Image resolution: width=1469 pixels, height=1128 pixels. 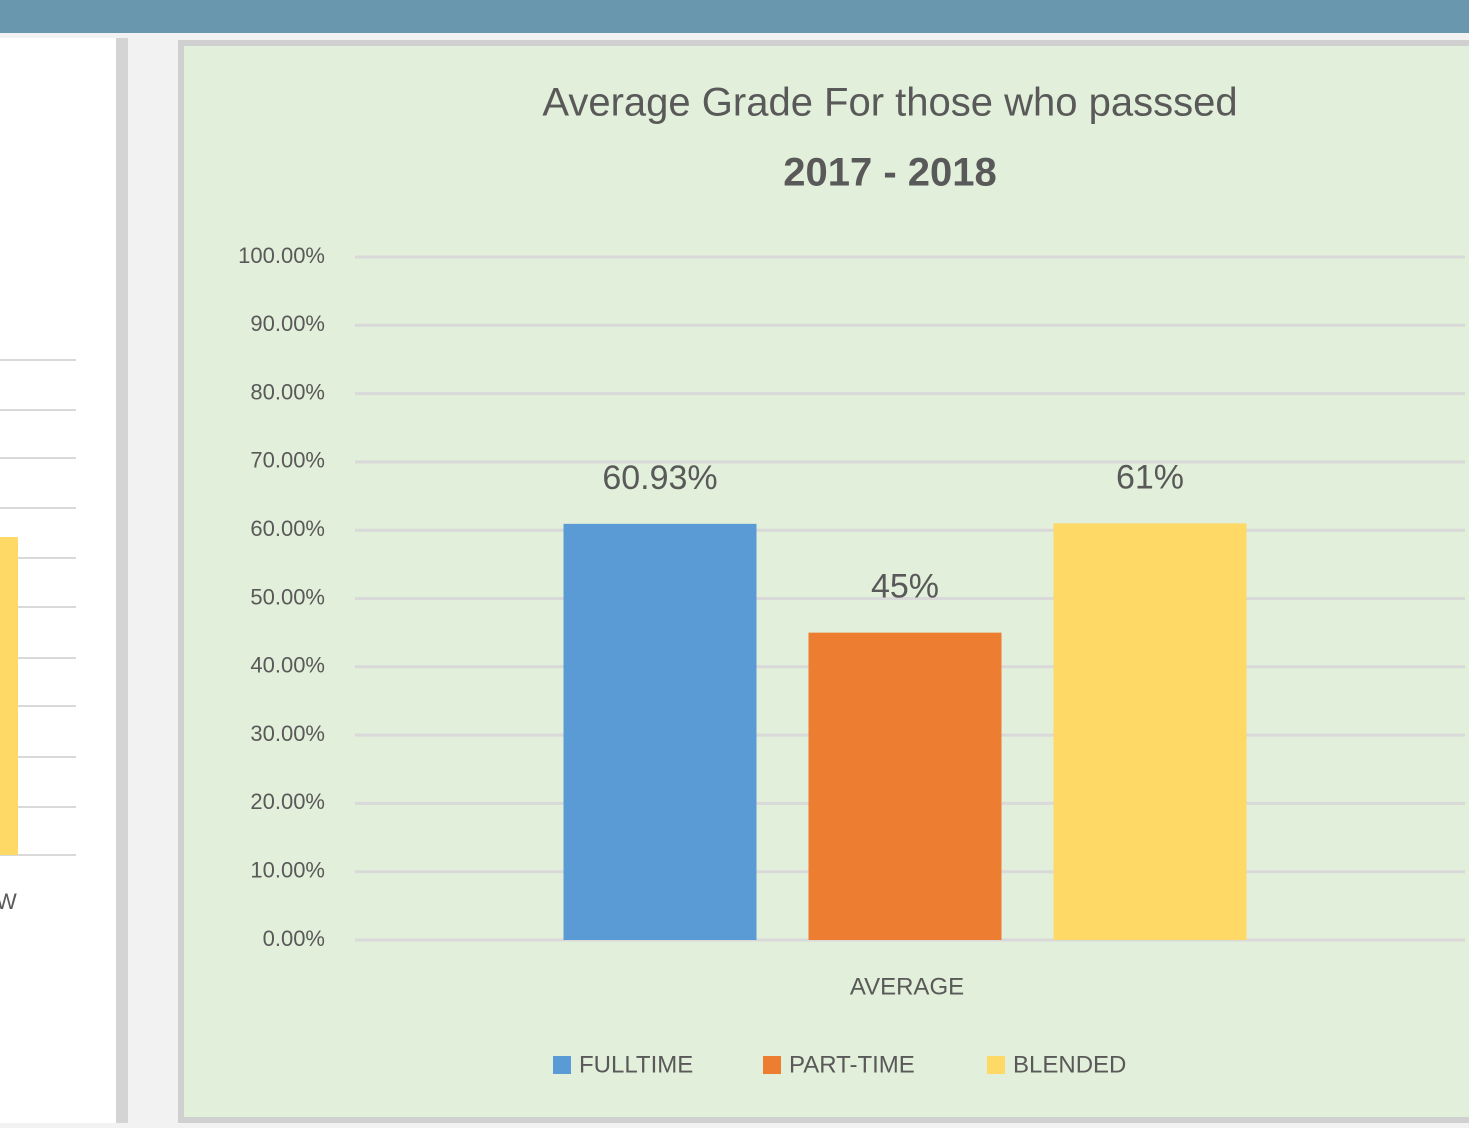 What do you see at coordinates (287, 665) in the screenshot?
I see `y-tick-label: 40.00%` at bounding box center [287, 665].